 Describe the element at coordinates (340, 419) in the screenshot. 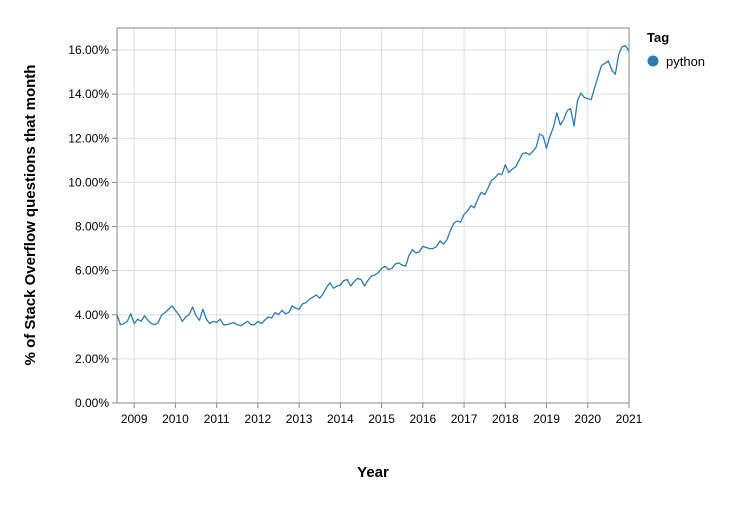

I see `x-tick-label: 2014` at that location.